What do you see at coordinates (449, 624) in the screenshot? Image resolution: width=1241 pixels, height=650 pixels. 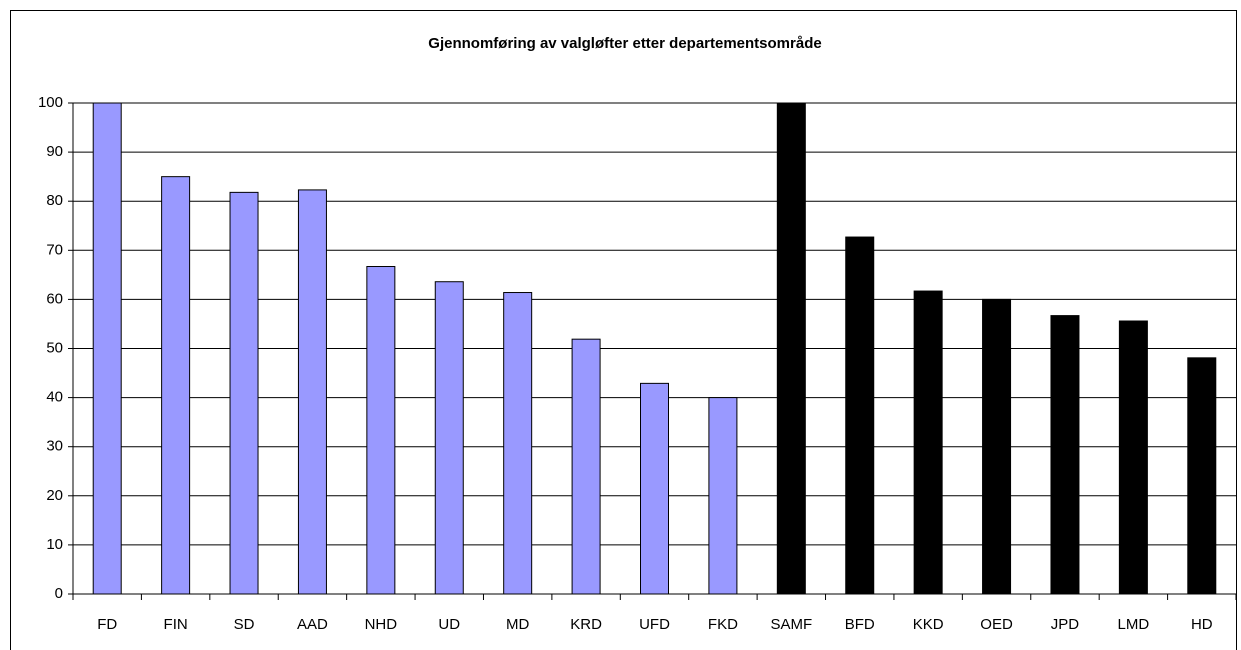 I see `x-tick-label: UD` at bounding box center [449, 624].